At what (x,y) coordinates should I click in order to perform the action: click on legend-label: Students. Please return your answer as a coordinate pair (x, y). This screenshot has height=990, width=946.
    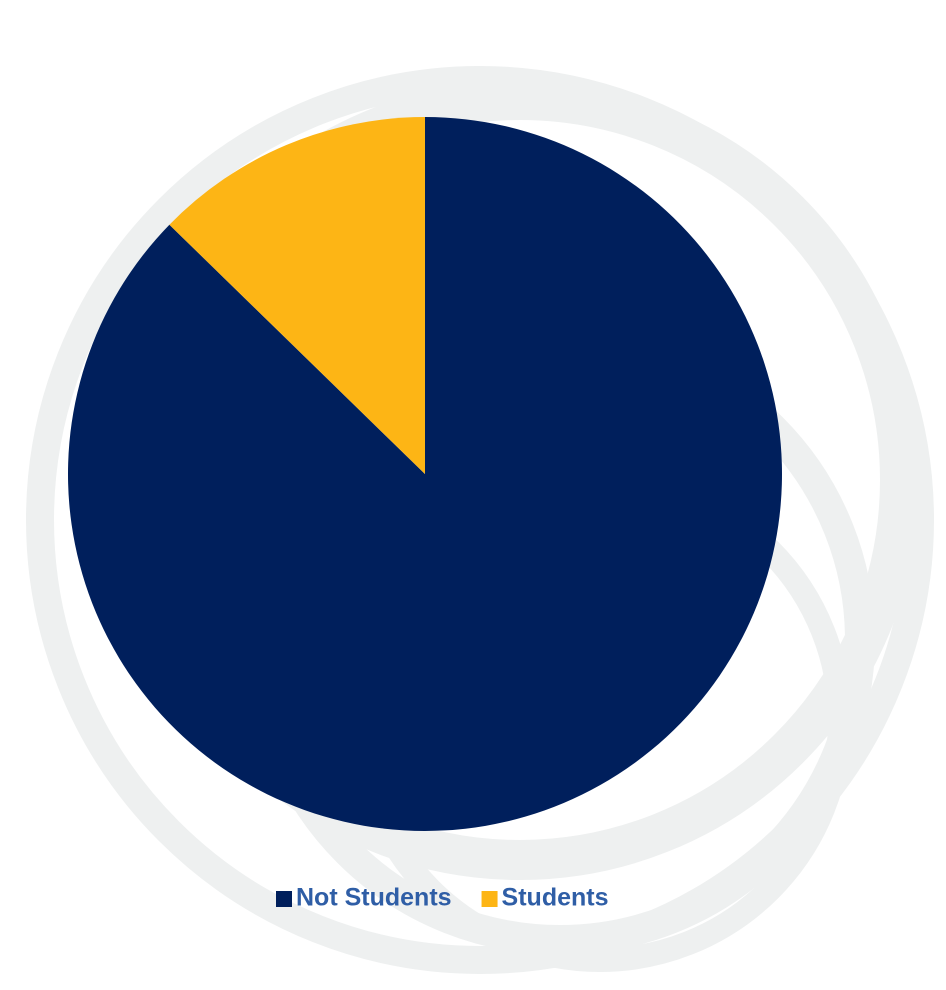
    Looking at the image, I should click on (555, 898).